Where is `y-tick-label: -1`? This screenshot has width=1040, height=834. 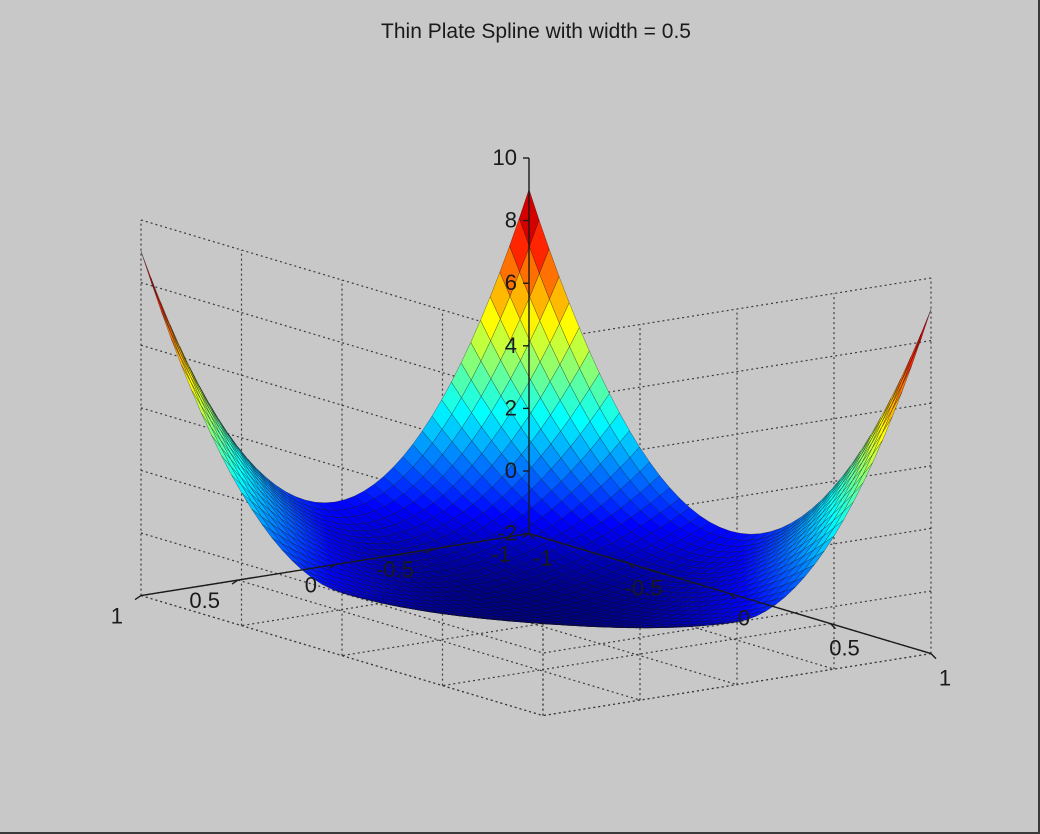
y-tick-label: -1 is located at coordinates (501, 554).